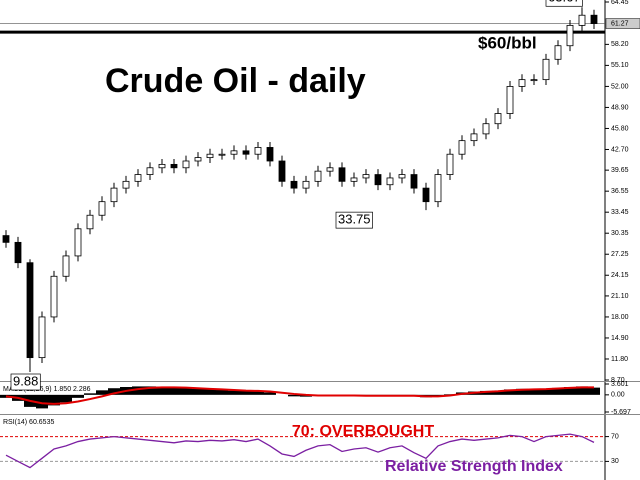  I want to click on y-tick-label: 3.601, so click(620, 384).